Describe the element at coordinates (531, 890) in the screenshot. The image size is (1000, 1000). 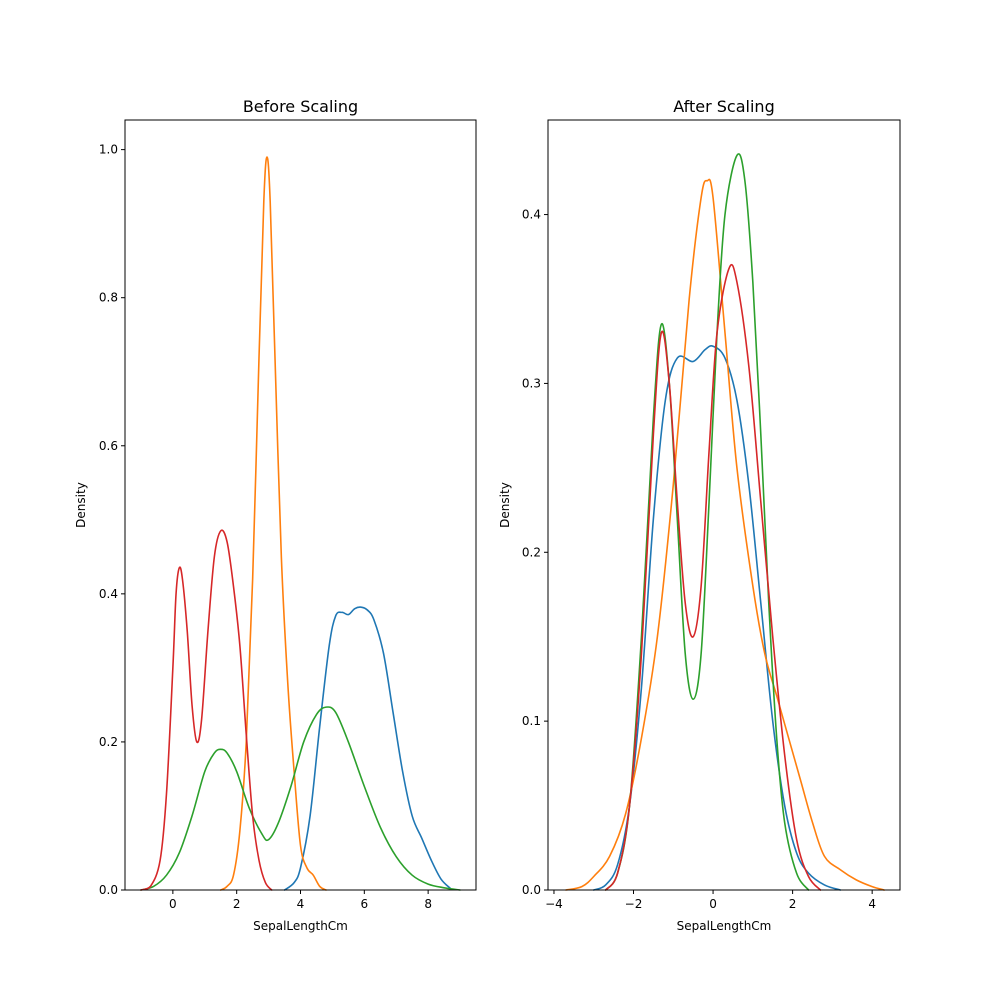
I see `after-scaling-y-tick-label: 0.0` at that location.